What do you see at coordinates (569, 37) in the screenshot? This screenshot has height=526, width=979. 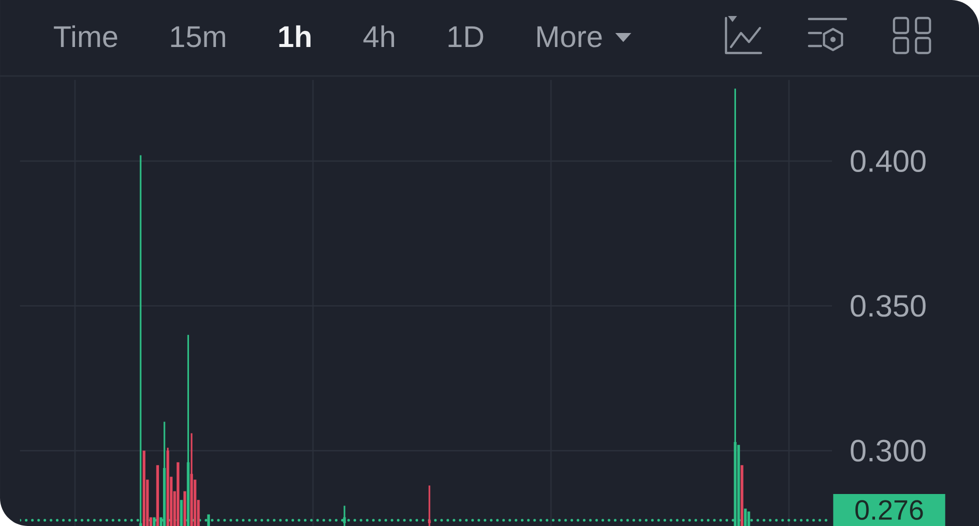 I see `text: More` at bounding box center [569, 37].